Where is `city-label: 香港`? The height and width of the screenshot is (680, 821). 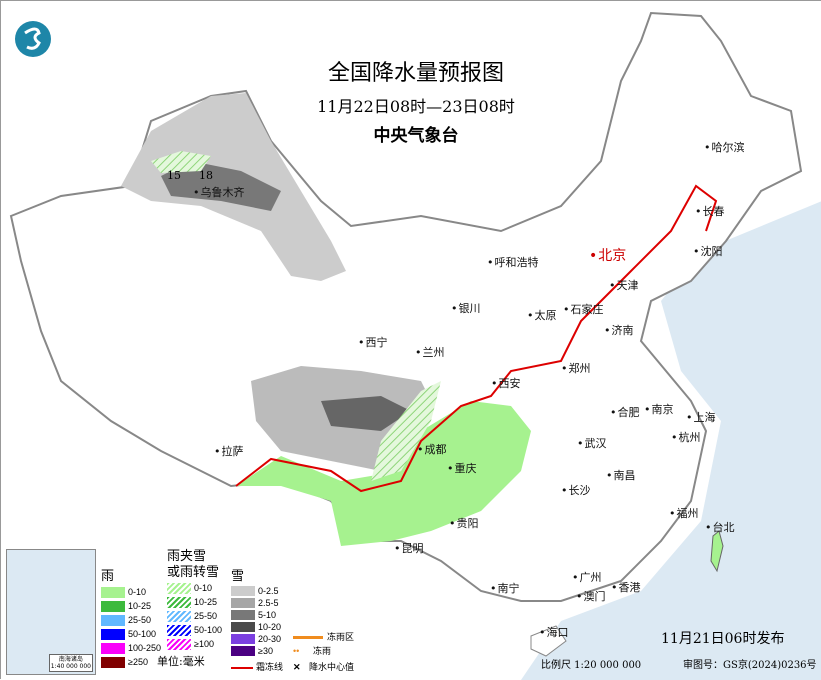
city-label: 香港 is located at coordinates (626, 587).